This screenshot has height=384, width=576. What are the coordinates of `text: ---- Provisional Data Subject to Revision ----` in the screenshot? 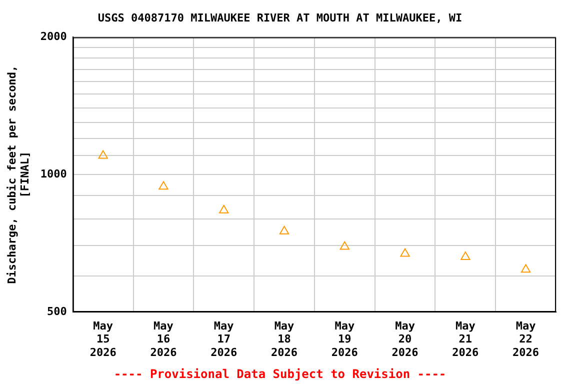 It's located at (280, 373).